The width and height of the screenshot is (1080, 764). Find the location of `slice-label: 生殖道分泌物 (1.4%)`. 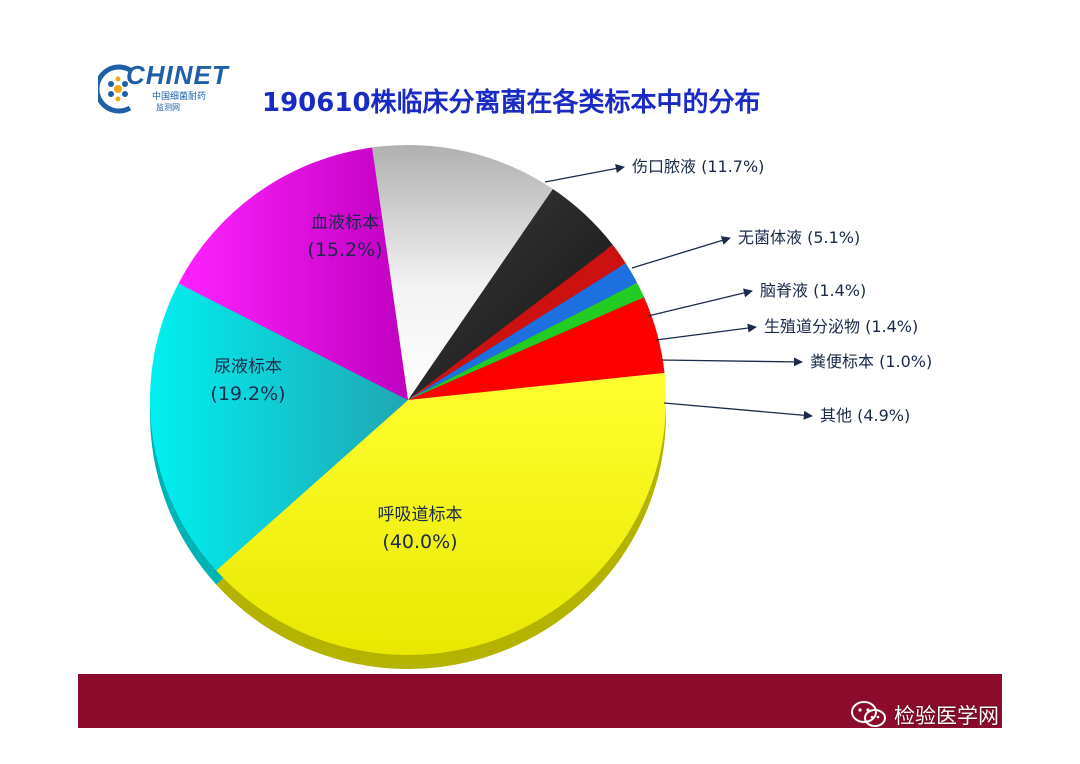

slice-label: 生殖道分泌物 (1.4%) is located at coordinates (841, 326).